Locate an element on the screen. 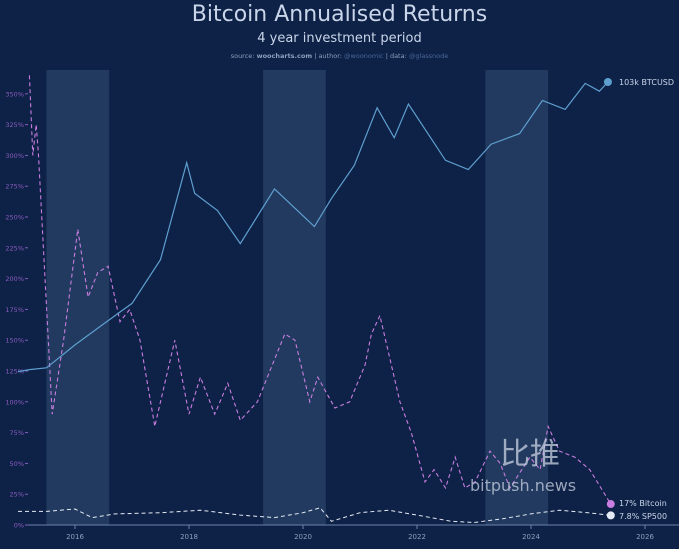 The width and height of the screenshot is (679, 549). y-tick-label: 100% is located at coordinates (14, 402).